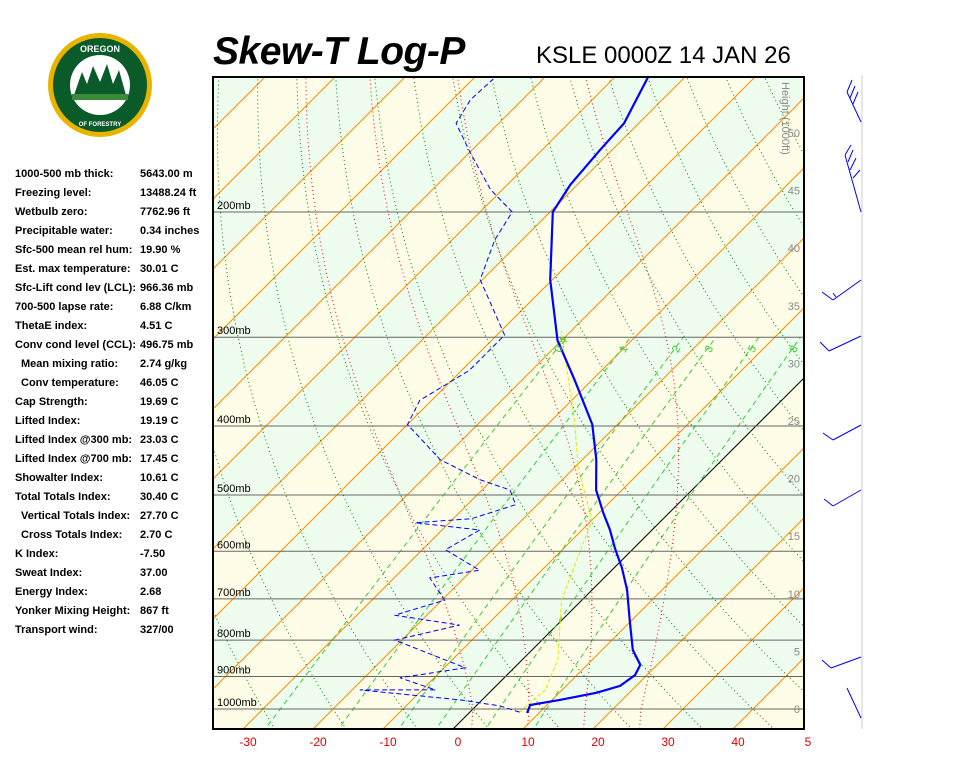 Image resolution: width=960 pixels, height=768 pixels. Describe the element at coordinates (165, 212) in the screenshot. I see `stat-value: 7762.96 ft` at that location.